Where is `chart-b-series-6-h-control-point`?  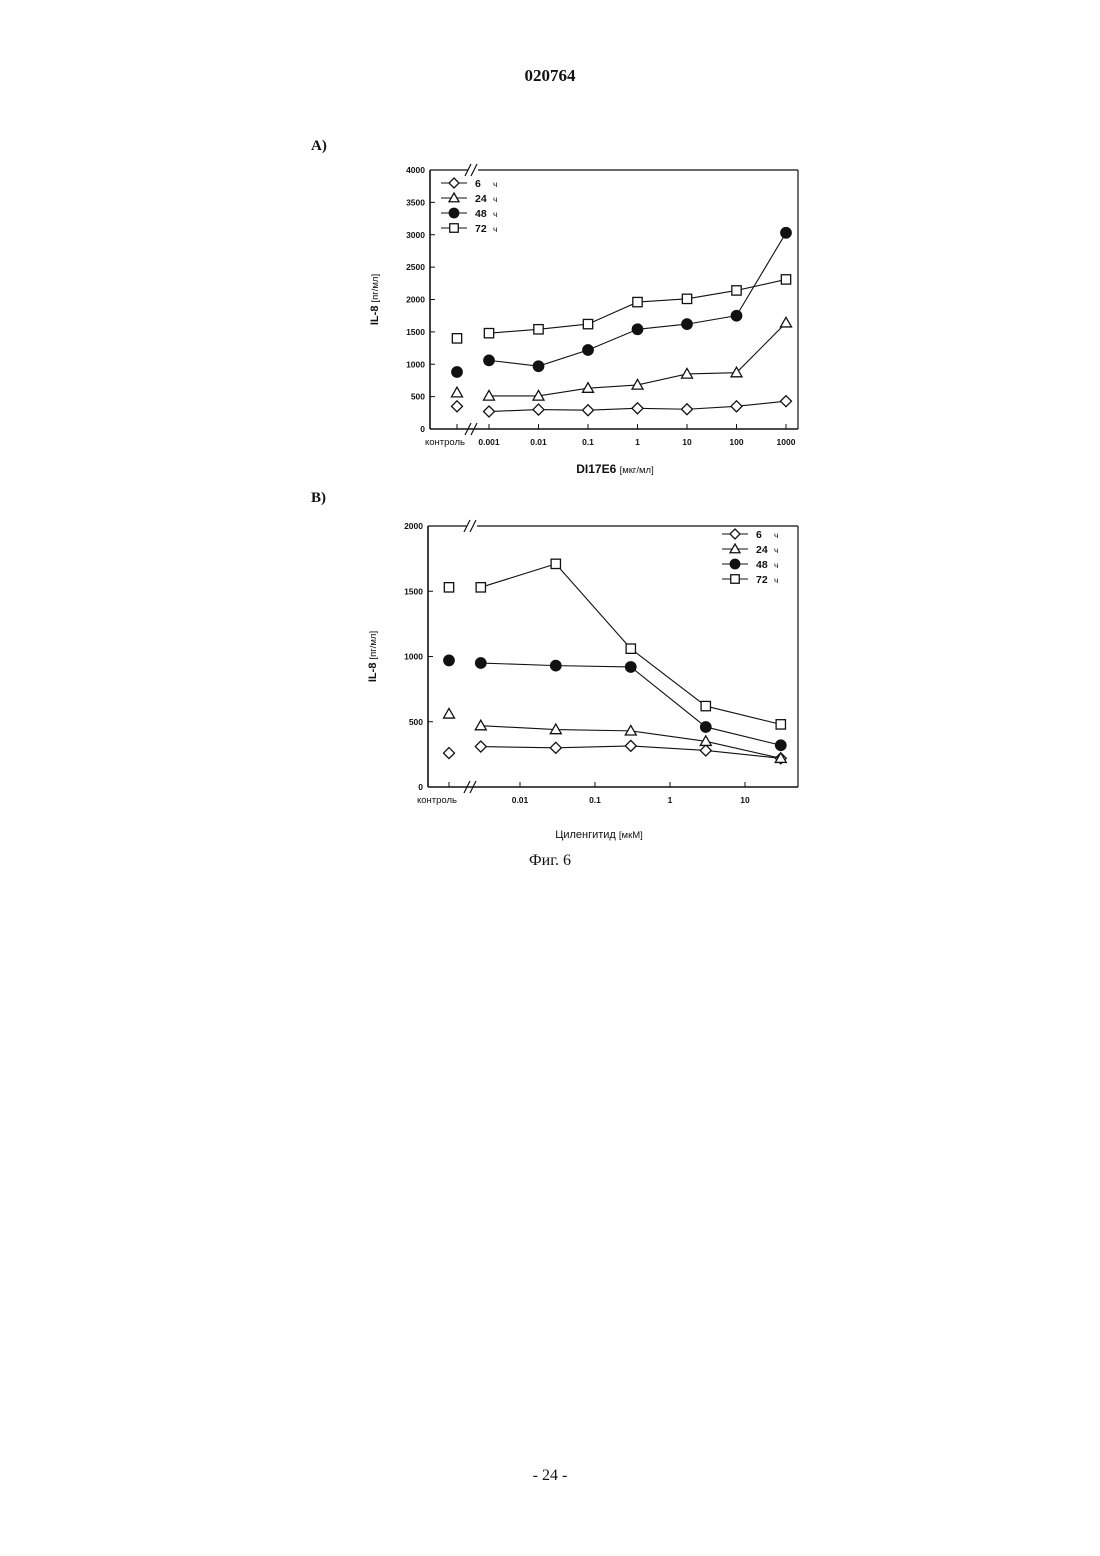
chart-b-series-6-h-control-point is located at coordinates (449, 753).